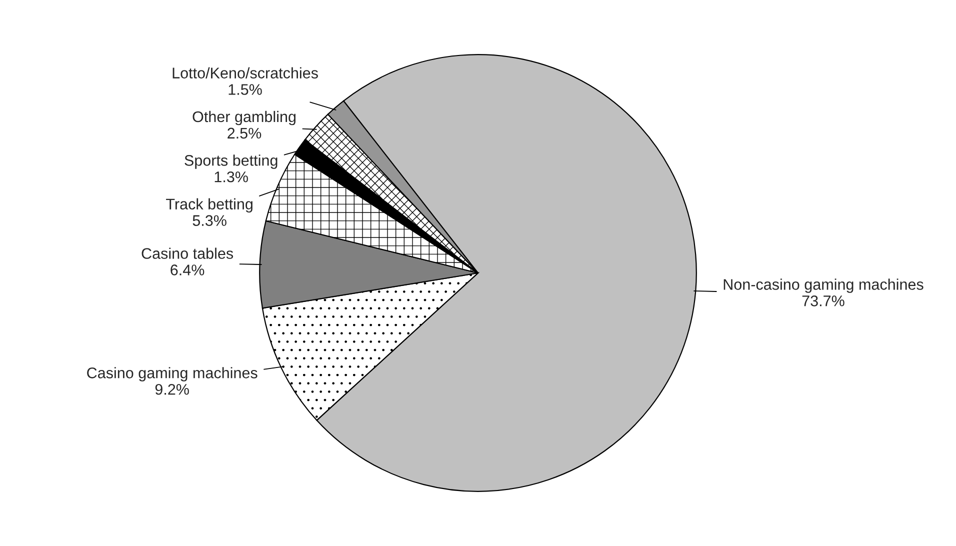  I want to click on slice-label: Non-casino gaming machines, so click(824, 285).